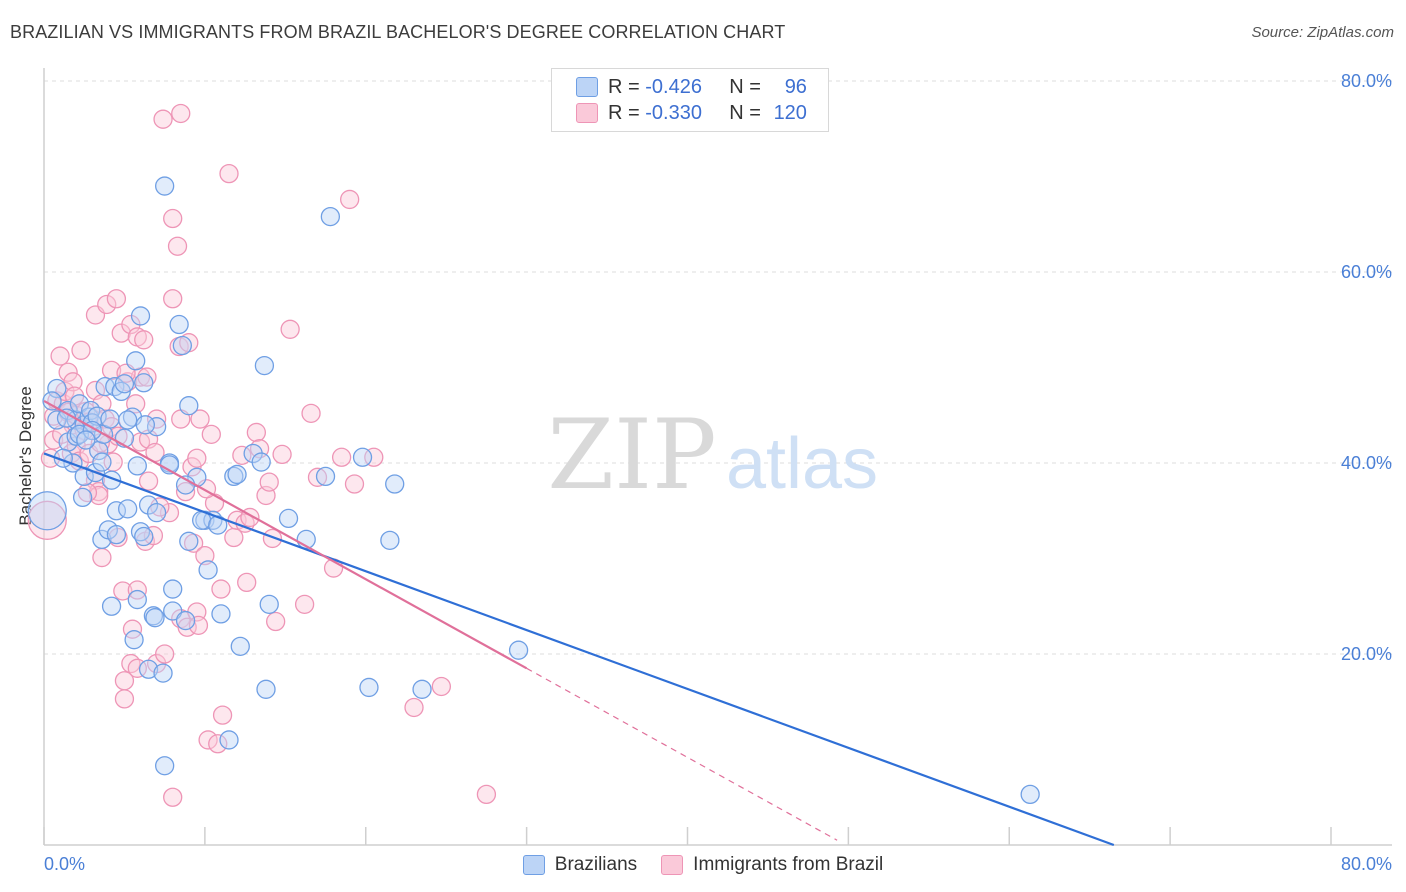  I want to click on legend-label: Immigrants from Brazil, so click(788, 864).